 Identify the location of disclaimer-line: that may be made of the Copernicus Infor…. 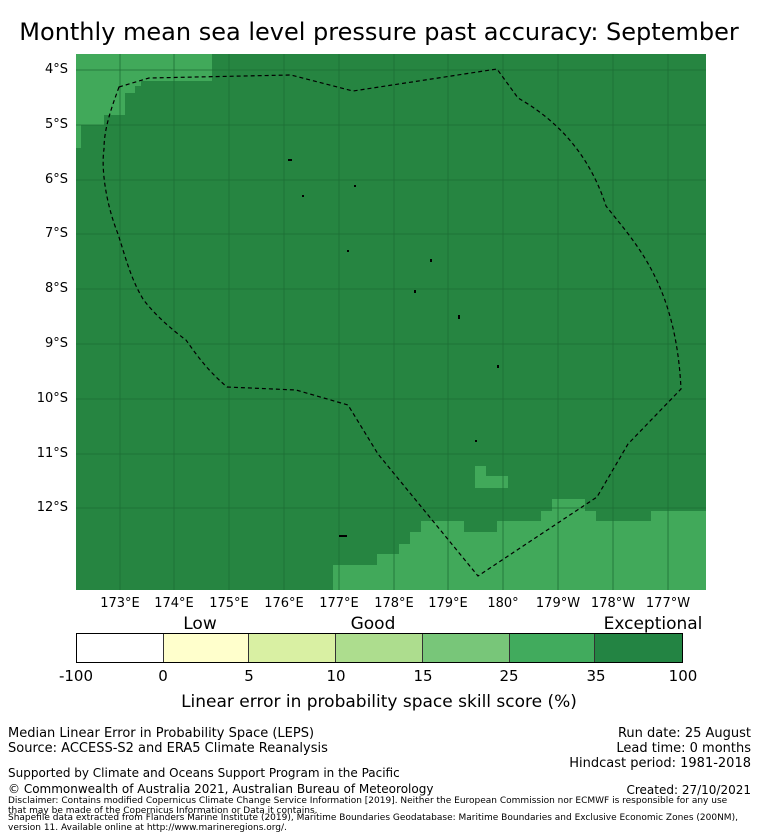
(163, 811).